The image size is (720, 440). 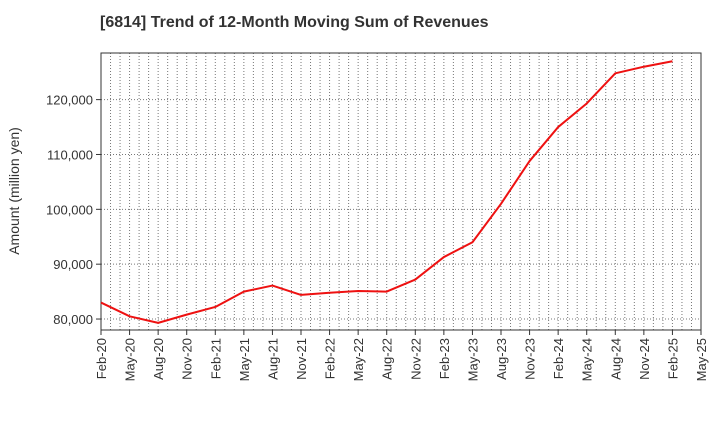 What do you see at coordinates (701, 359) in the screenshot?
I see `x-tick-label: May-25` at bounding box center [701, 359].